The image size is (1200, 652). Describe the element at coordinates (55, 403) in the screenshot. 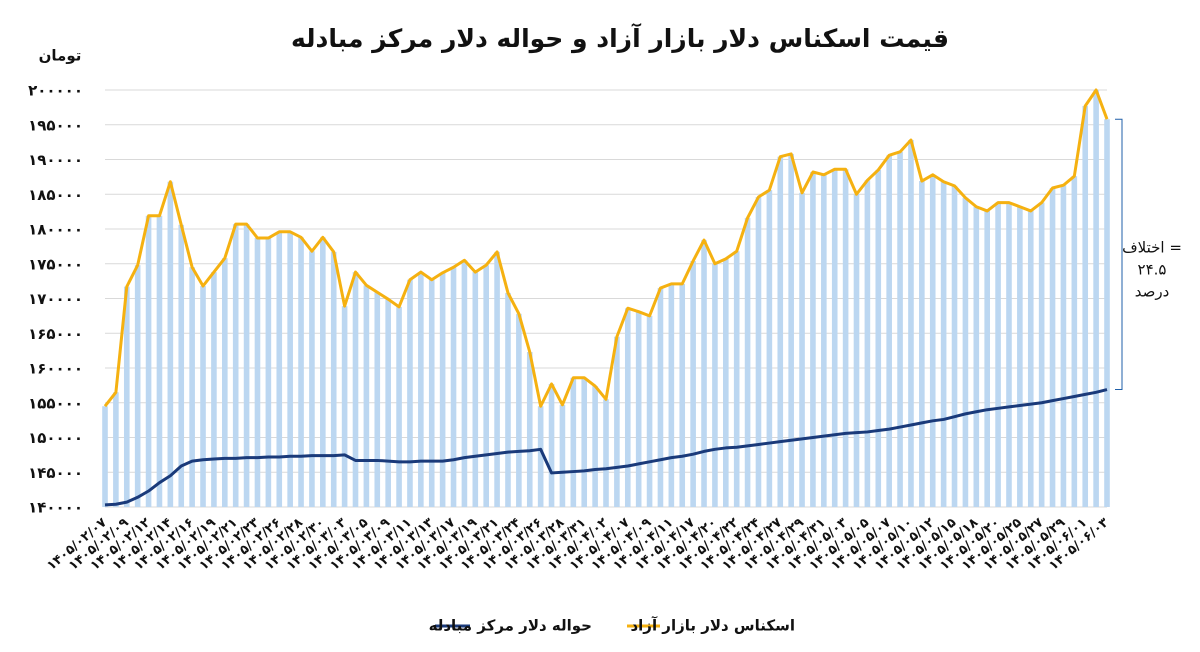

I see `y-tick-label: ۱۵۵۰۰۰` at that location.